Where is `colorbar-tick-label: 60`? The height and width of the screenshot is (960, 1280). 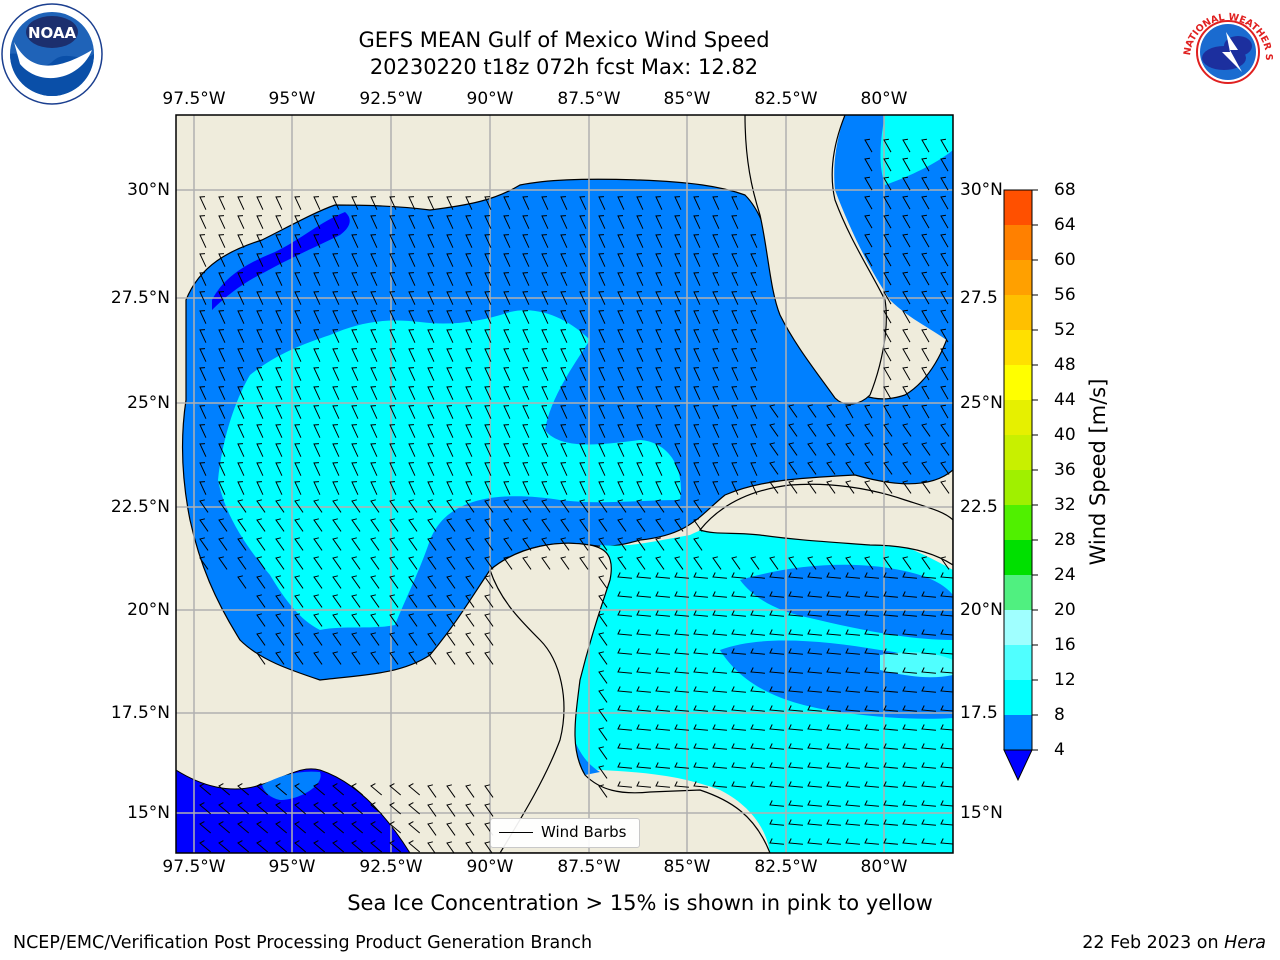 colorbar-tick-label: 60 is located at coordinates (1065, 260).